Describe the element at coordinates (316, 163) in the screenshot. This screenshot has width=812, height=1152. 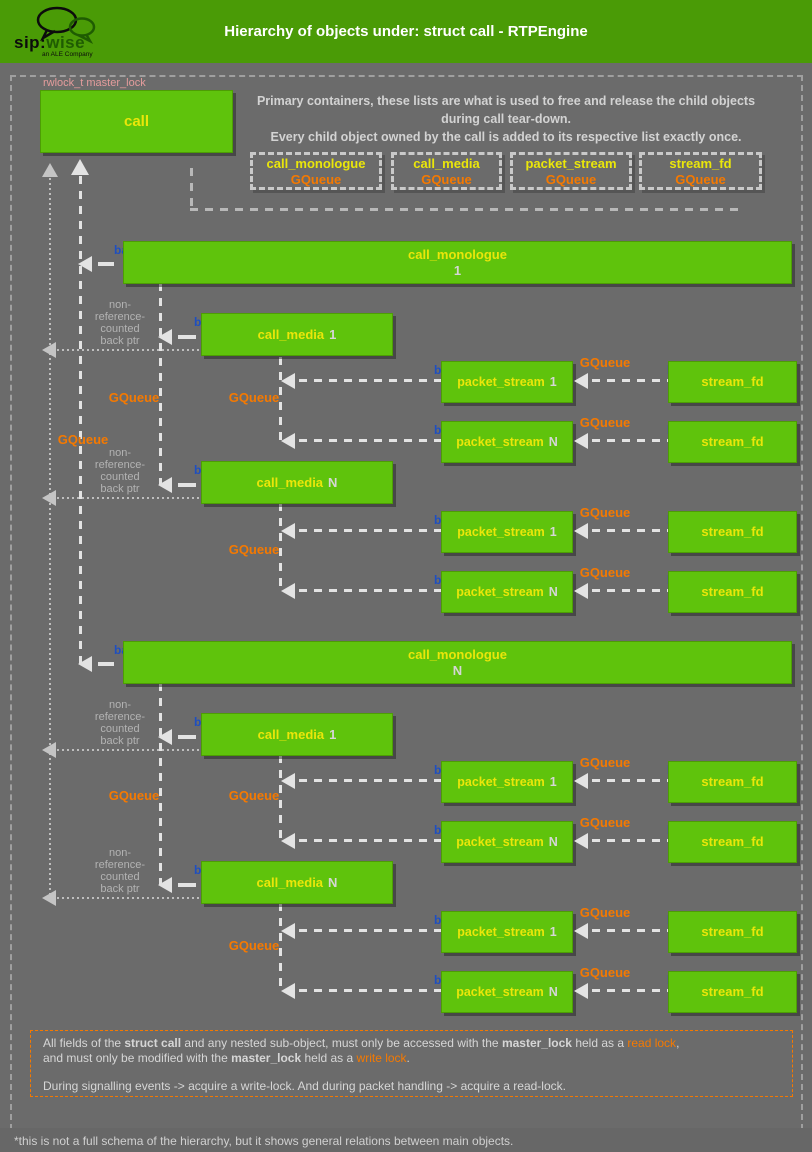
I see `container-name: call_monologue` at that location.